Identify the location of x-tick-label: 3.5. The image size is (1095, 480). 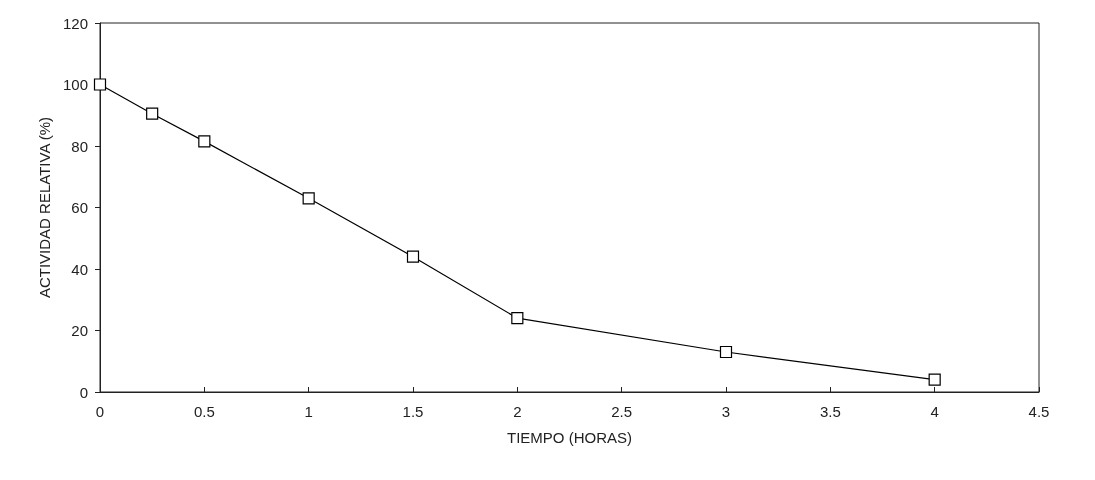
(830, 411).